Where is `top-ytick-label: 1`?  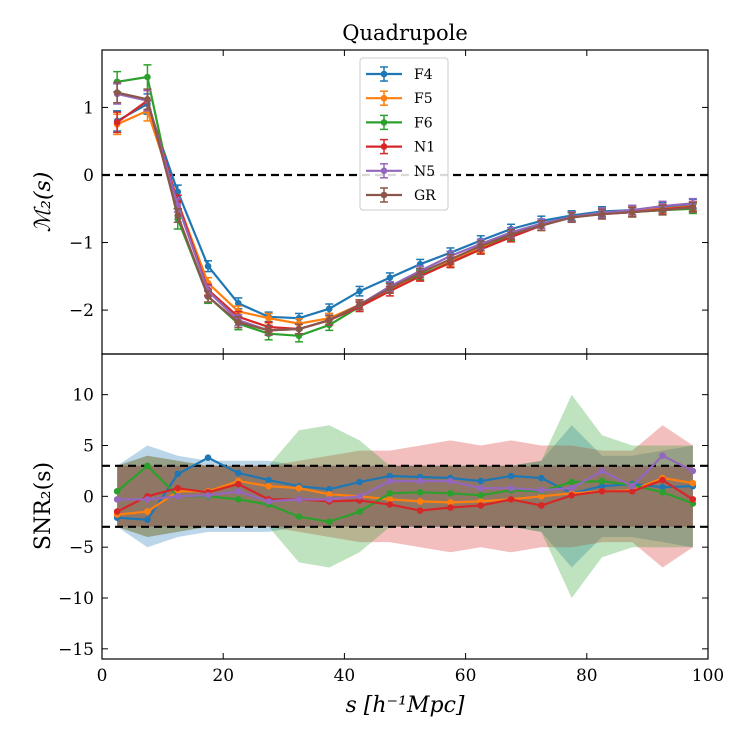 top-ytick-label: 1 is located at coordinates (88, 108).